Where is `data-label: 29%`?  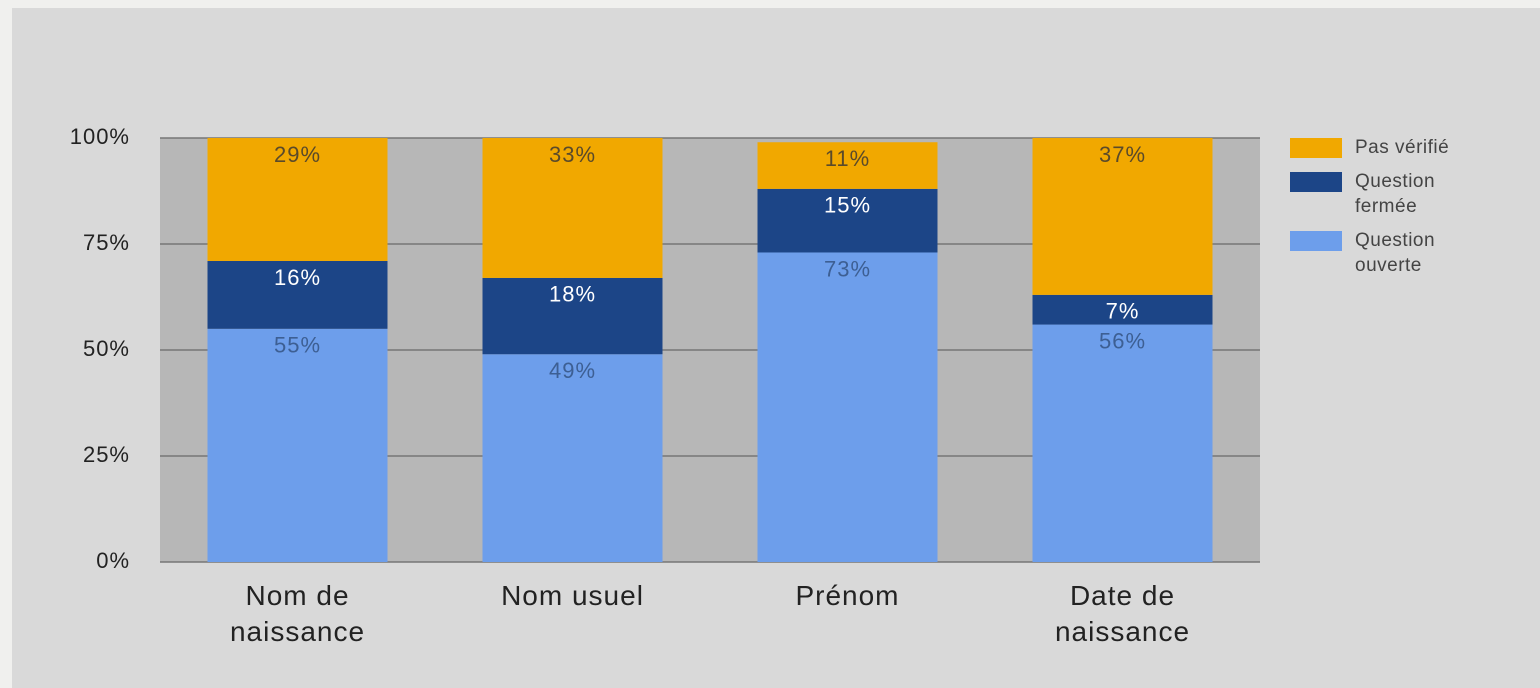 data-label: 29% is located at coordinates (297, 154).